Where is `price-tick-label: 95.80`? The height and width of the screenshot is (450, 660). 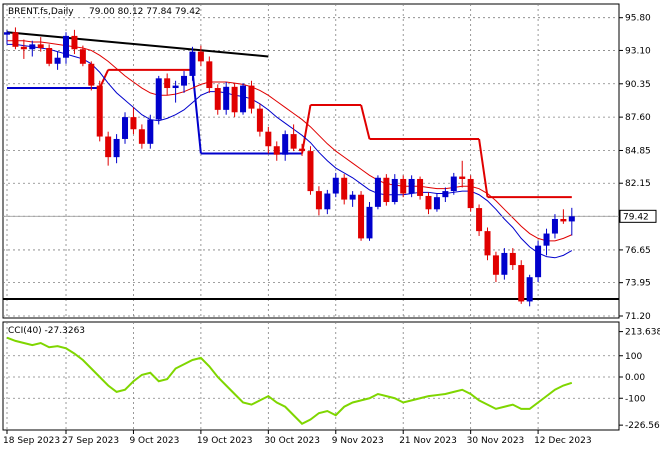 price-tick-label: 95.80 is located at coordinates (638, 19).